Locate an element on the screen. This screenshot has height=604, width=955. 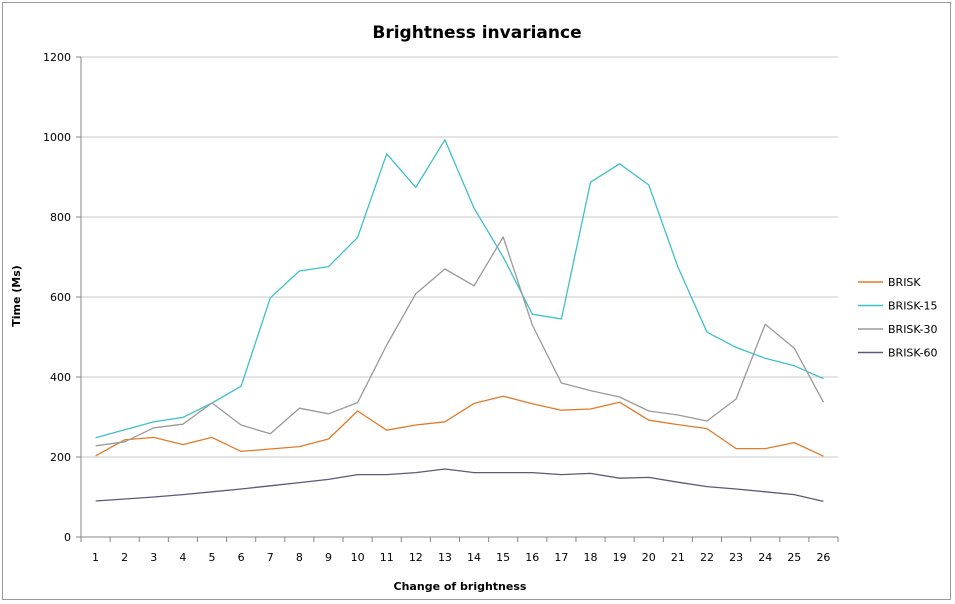
chart-title: Brightness invariance is located at coordinates (476, 33).